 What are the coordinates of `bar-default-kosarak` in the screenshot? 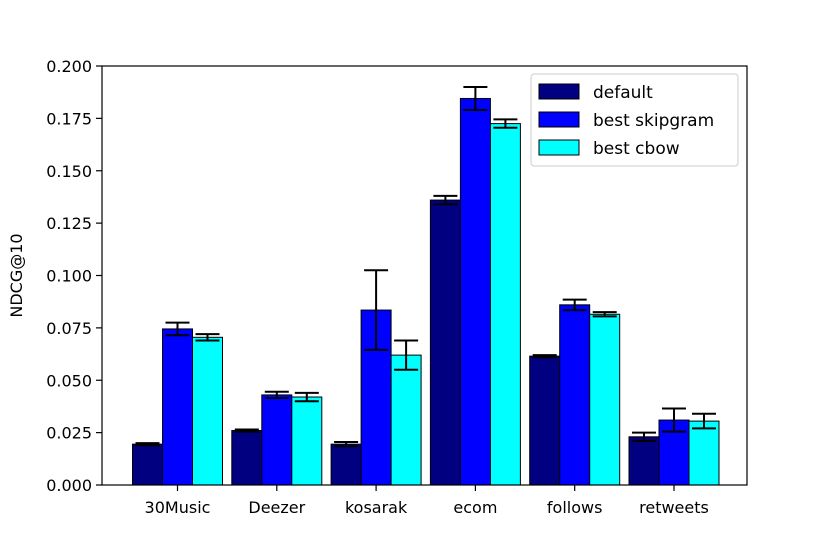 It's located at (346, 464).